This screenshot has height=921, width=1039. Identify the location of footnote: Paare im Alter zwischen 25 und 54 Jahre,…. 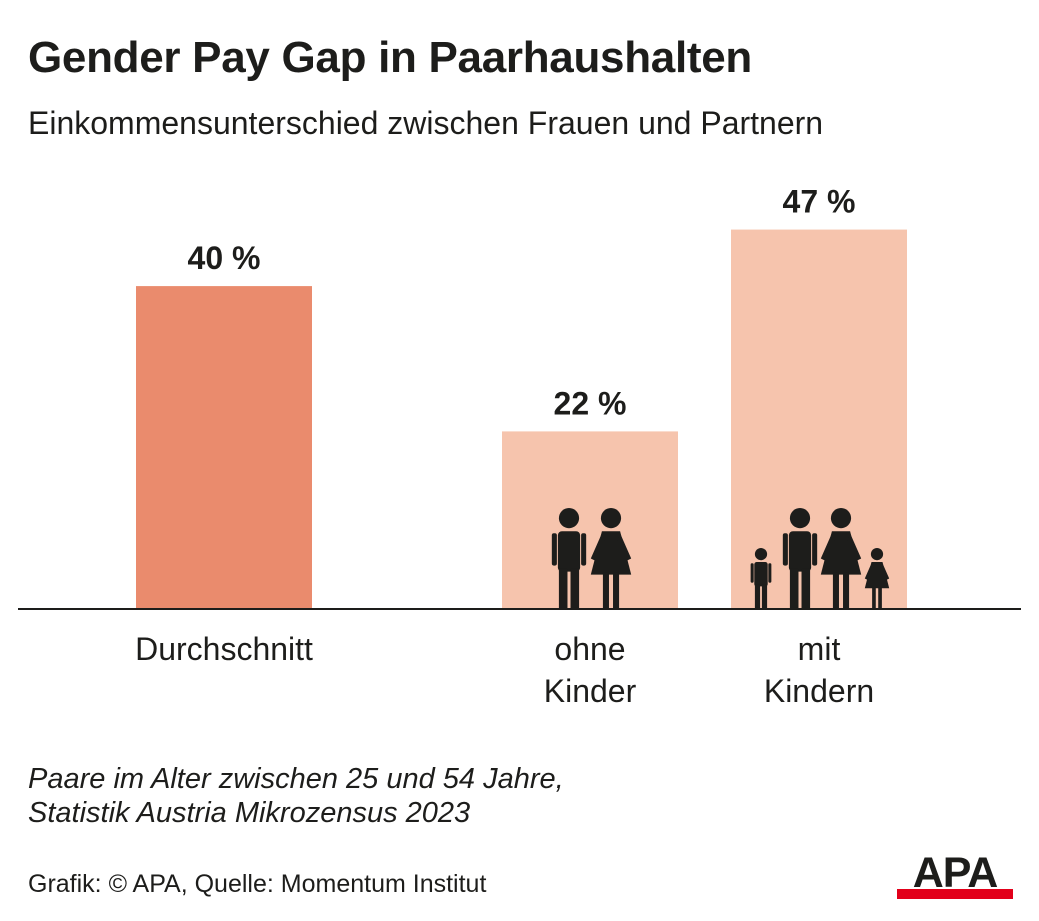
(296, 796).